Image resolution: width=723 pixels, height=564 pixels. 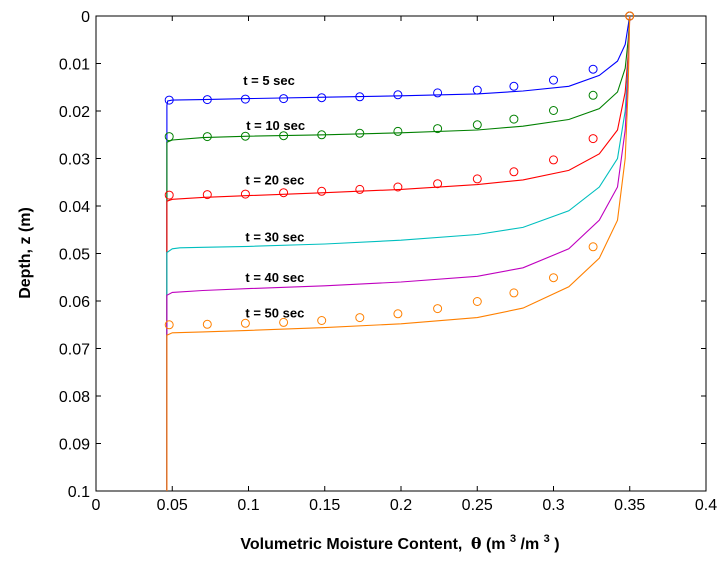 What do you see at coordinates (96, 505) in the screenshot?
I see `x-tick-label: 0` at bounding box center [96, 505].